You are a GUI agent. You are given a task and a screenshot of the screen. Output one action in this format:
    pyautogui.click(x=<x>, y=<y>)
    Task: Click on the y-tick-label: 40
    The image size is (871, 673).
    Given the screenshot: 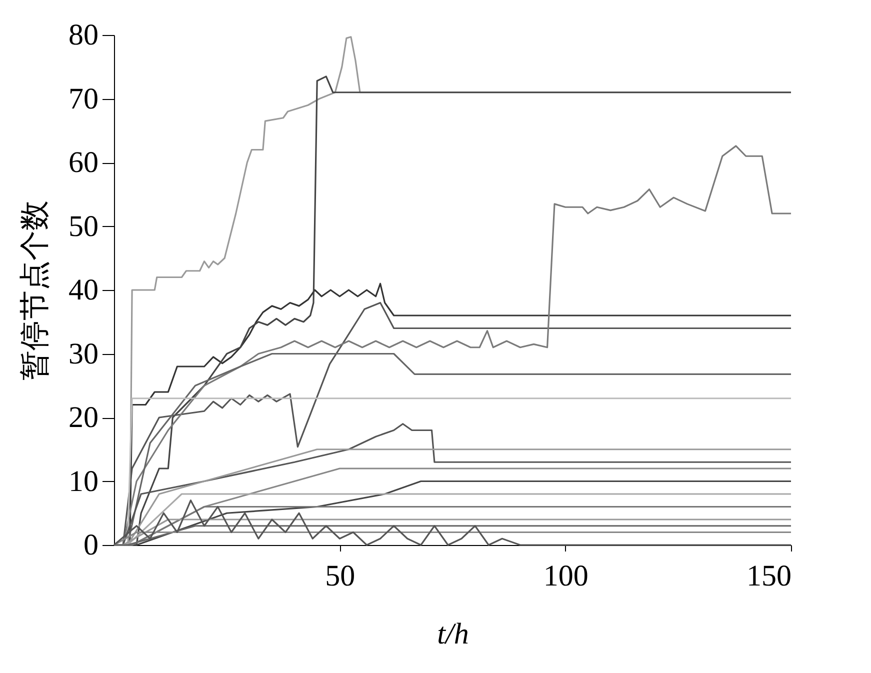 What is the action you would take?
    pyautogui.click(x=83, y=290)
    